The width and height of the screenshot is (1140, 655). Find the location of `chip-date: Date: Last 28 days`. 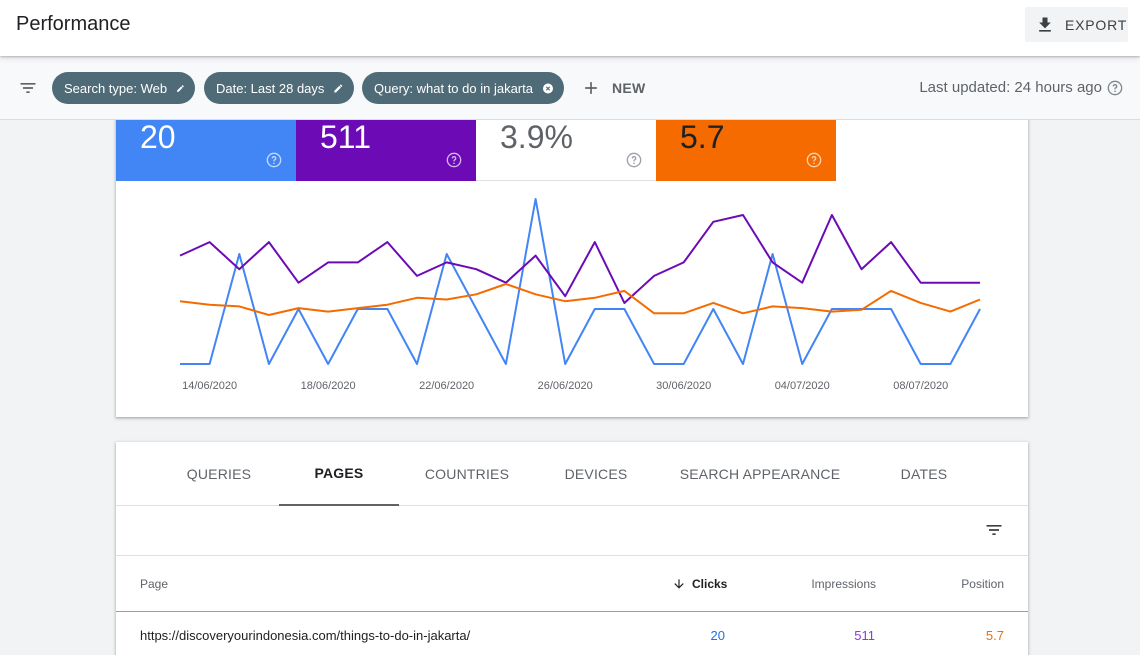

chip-date: Date: Last 28 days is located at coordinates (279, 88).